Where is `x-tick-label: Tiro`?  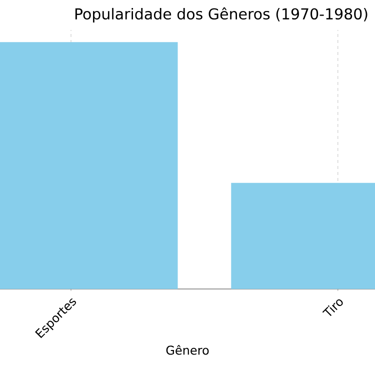
x-tick-label: Tiro is located at coordinates (332, 307).